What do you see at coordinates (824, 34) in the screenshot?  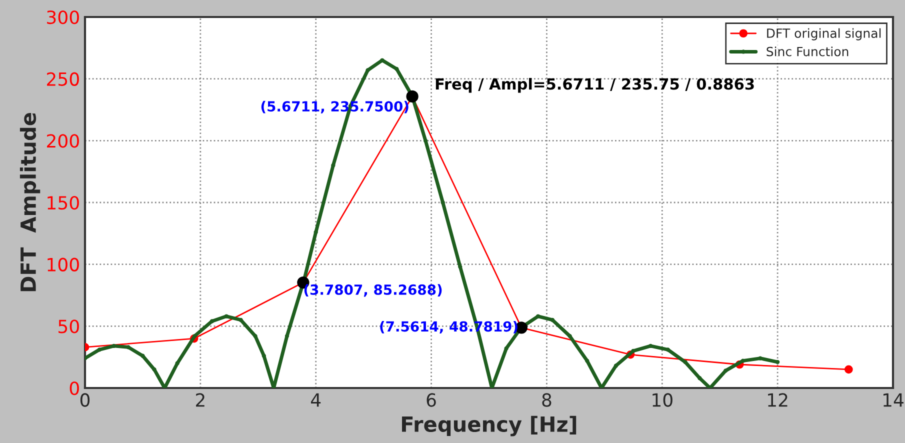 I see `legend-label: DFT original signal` at bounding box center [824, 34].